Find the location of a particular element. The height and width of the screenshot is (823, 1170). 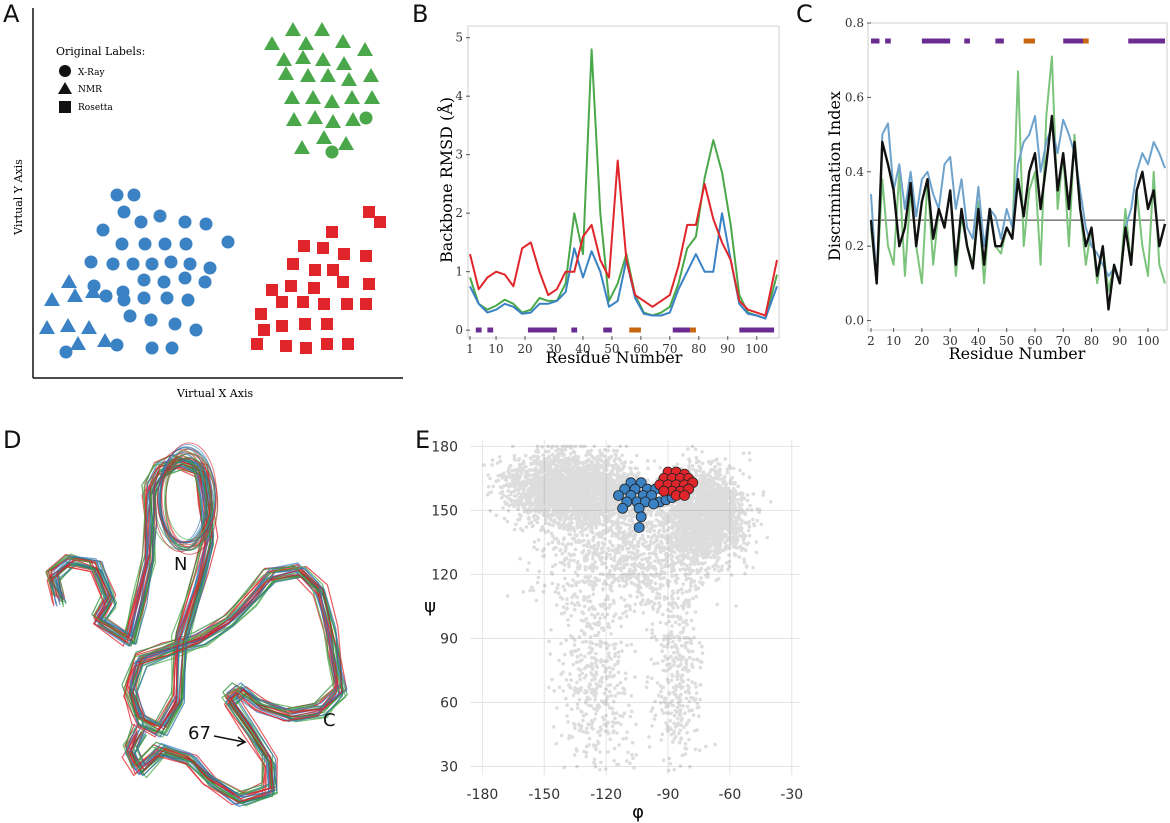

panel-e-background-points is located at coordinates (627, 608).